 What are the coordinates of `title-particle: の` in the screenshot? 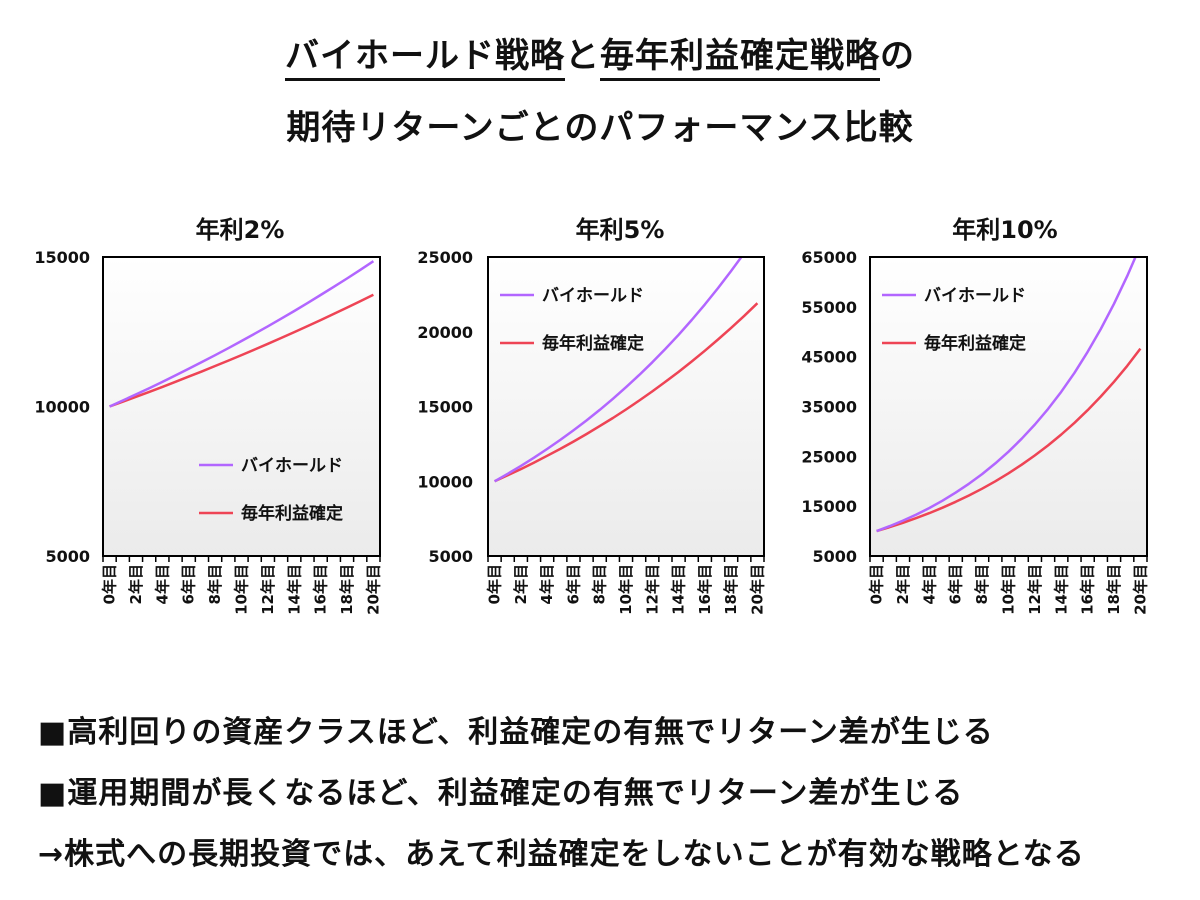 It's located at (897, 56).